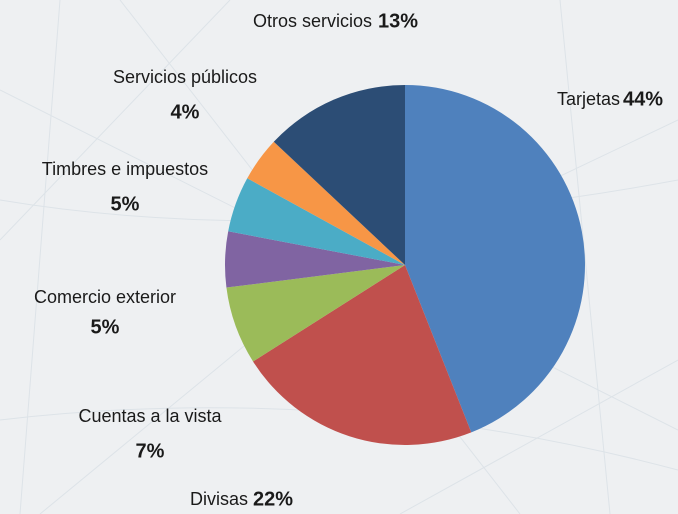 This screenshot has height=514, width=678. Describe the element at coordinates (398, 21) in the screenshot. I see `value-label: 13%` at that location.